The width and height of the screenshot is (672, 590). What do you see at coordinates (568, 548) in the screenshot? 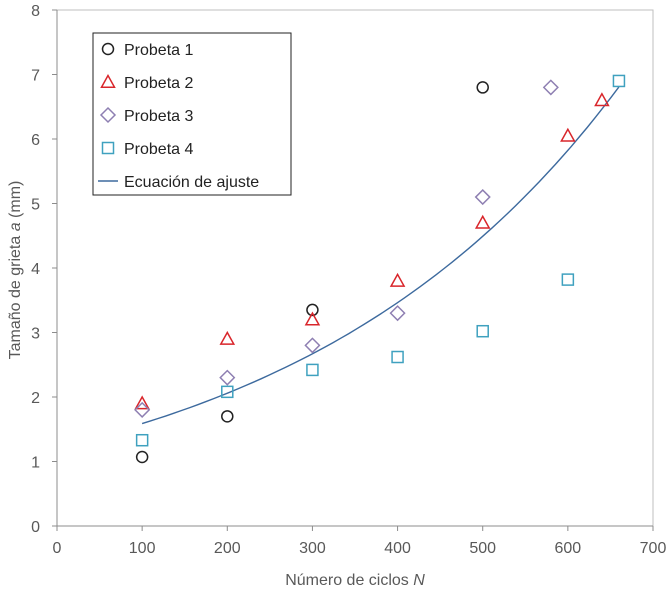
I see `x-tick-label: 600` at bounding box center [568, 548].